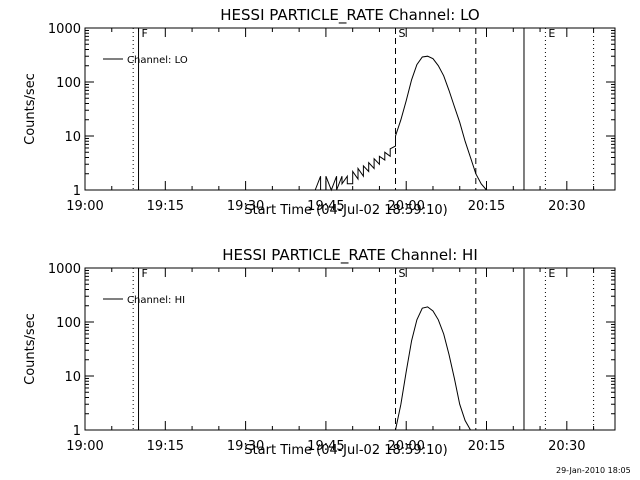  What do you see at coordinates (350, 255) in the screenshot?
I see `chart-title: HESSI PARTICLE_RATE Channel: HI` at bounding box center [350, 255].